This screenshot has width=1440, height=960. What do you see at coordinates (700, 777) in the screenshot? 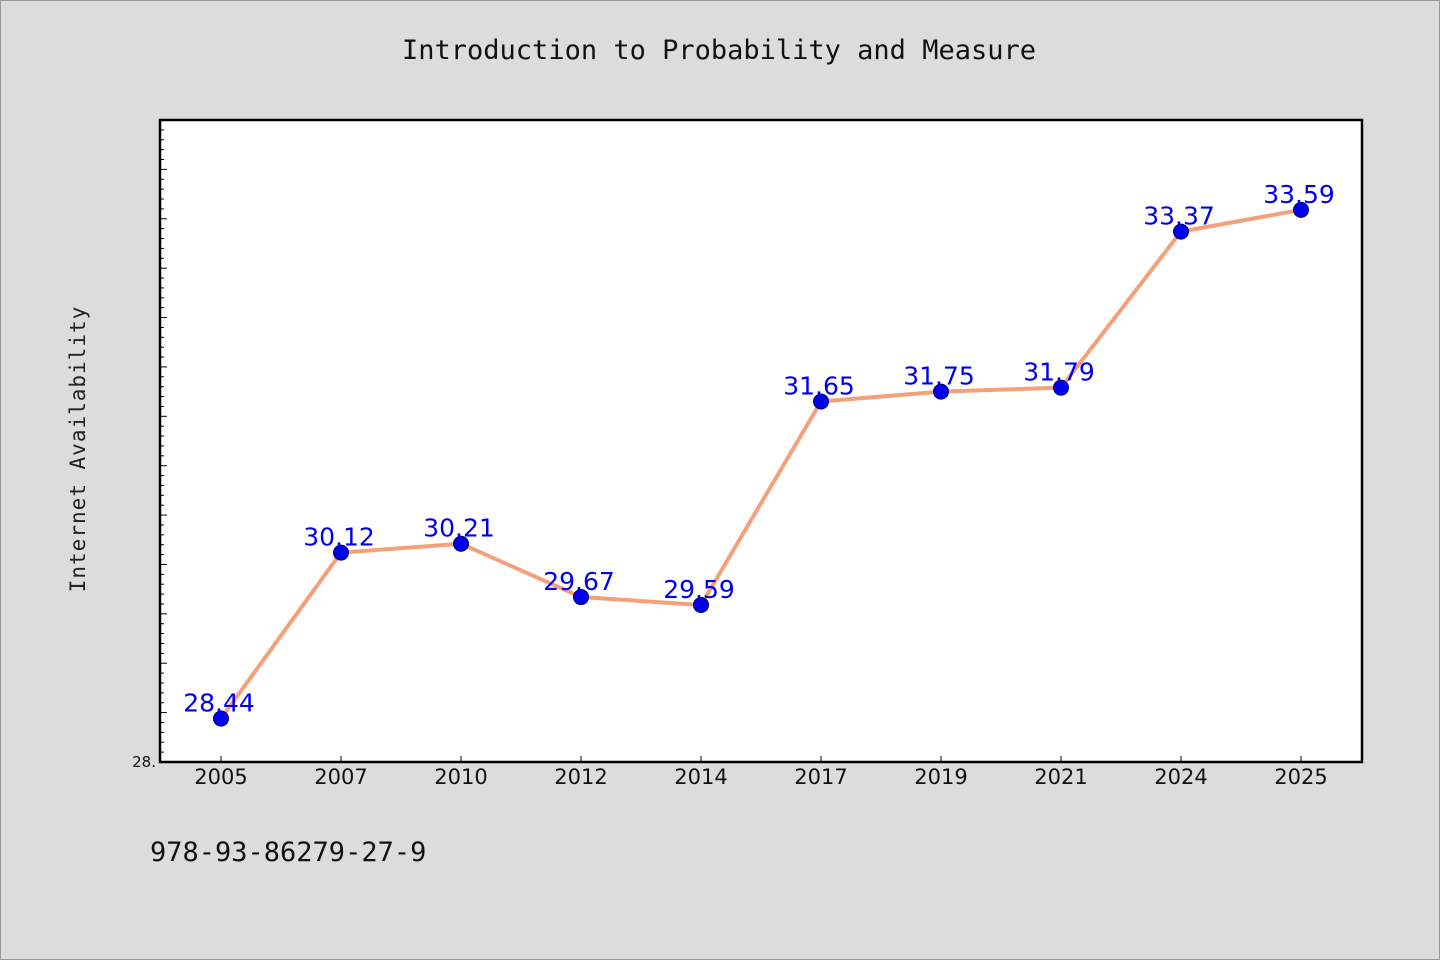
I see `x-tick-label: 2014` at bounding box center [700, 777].